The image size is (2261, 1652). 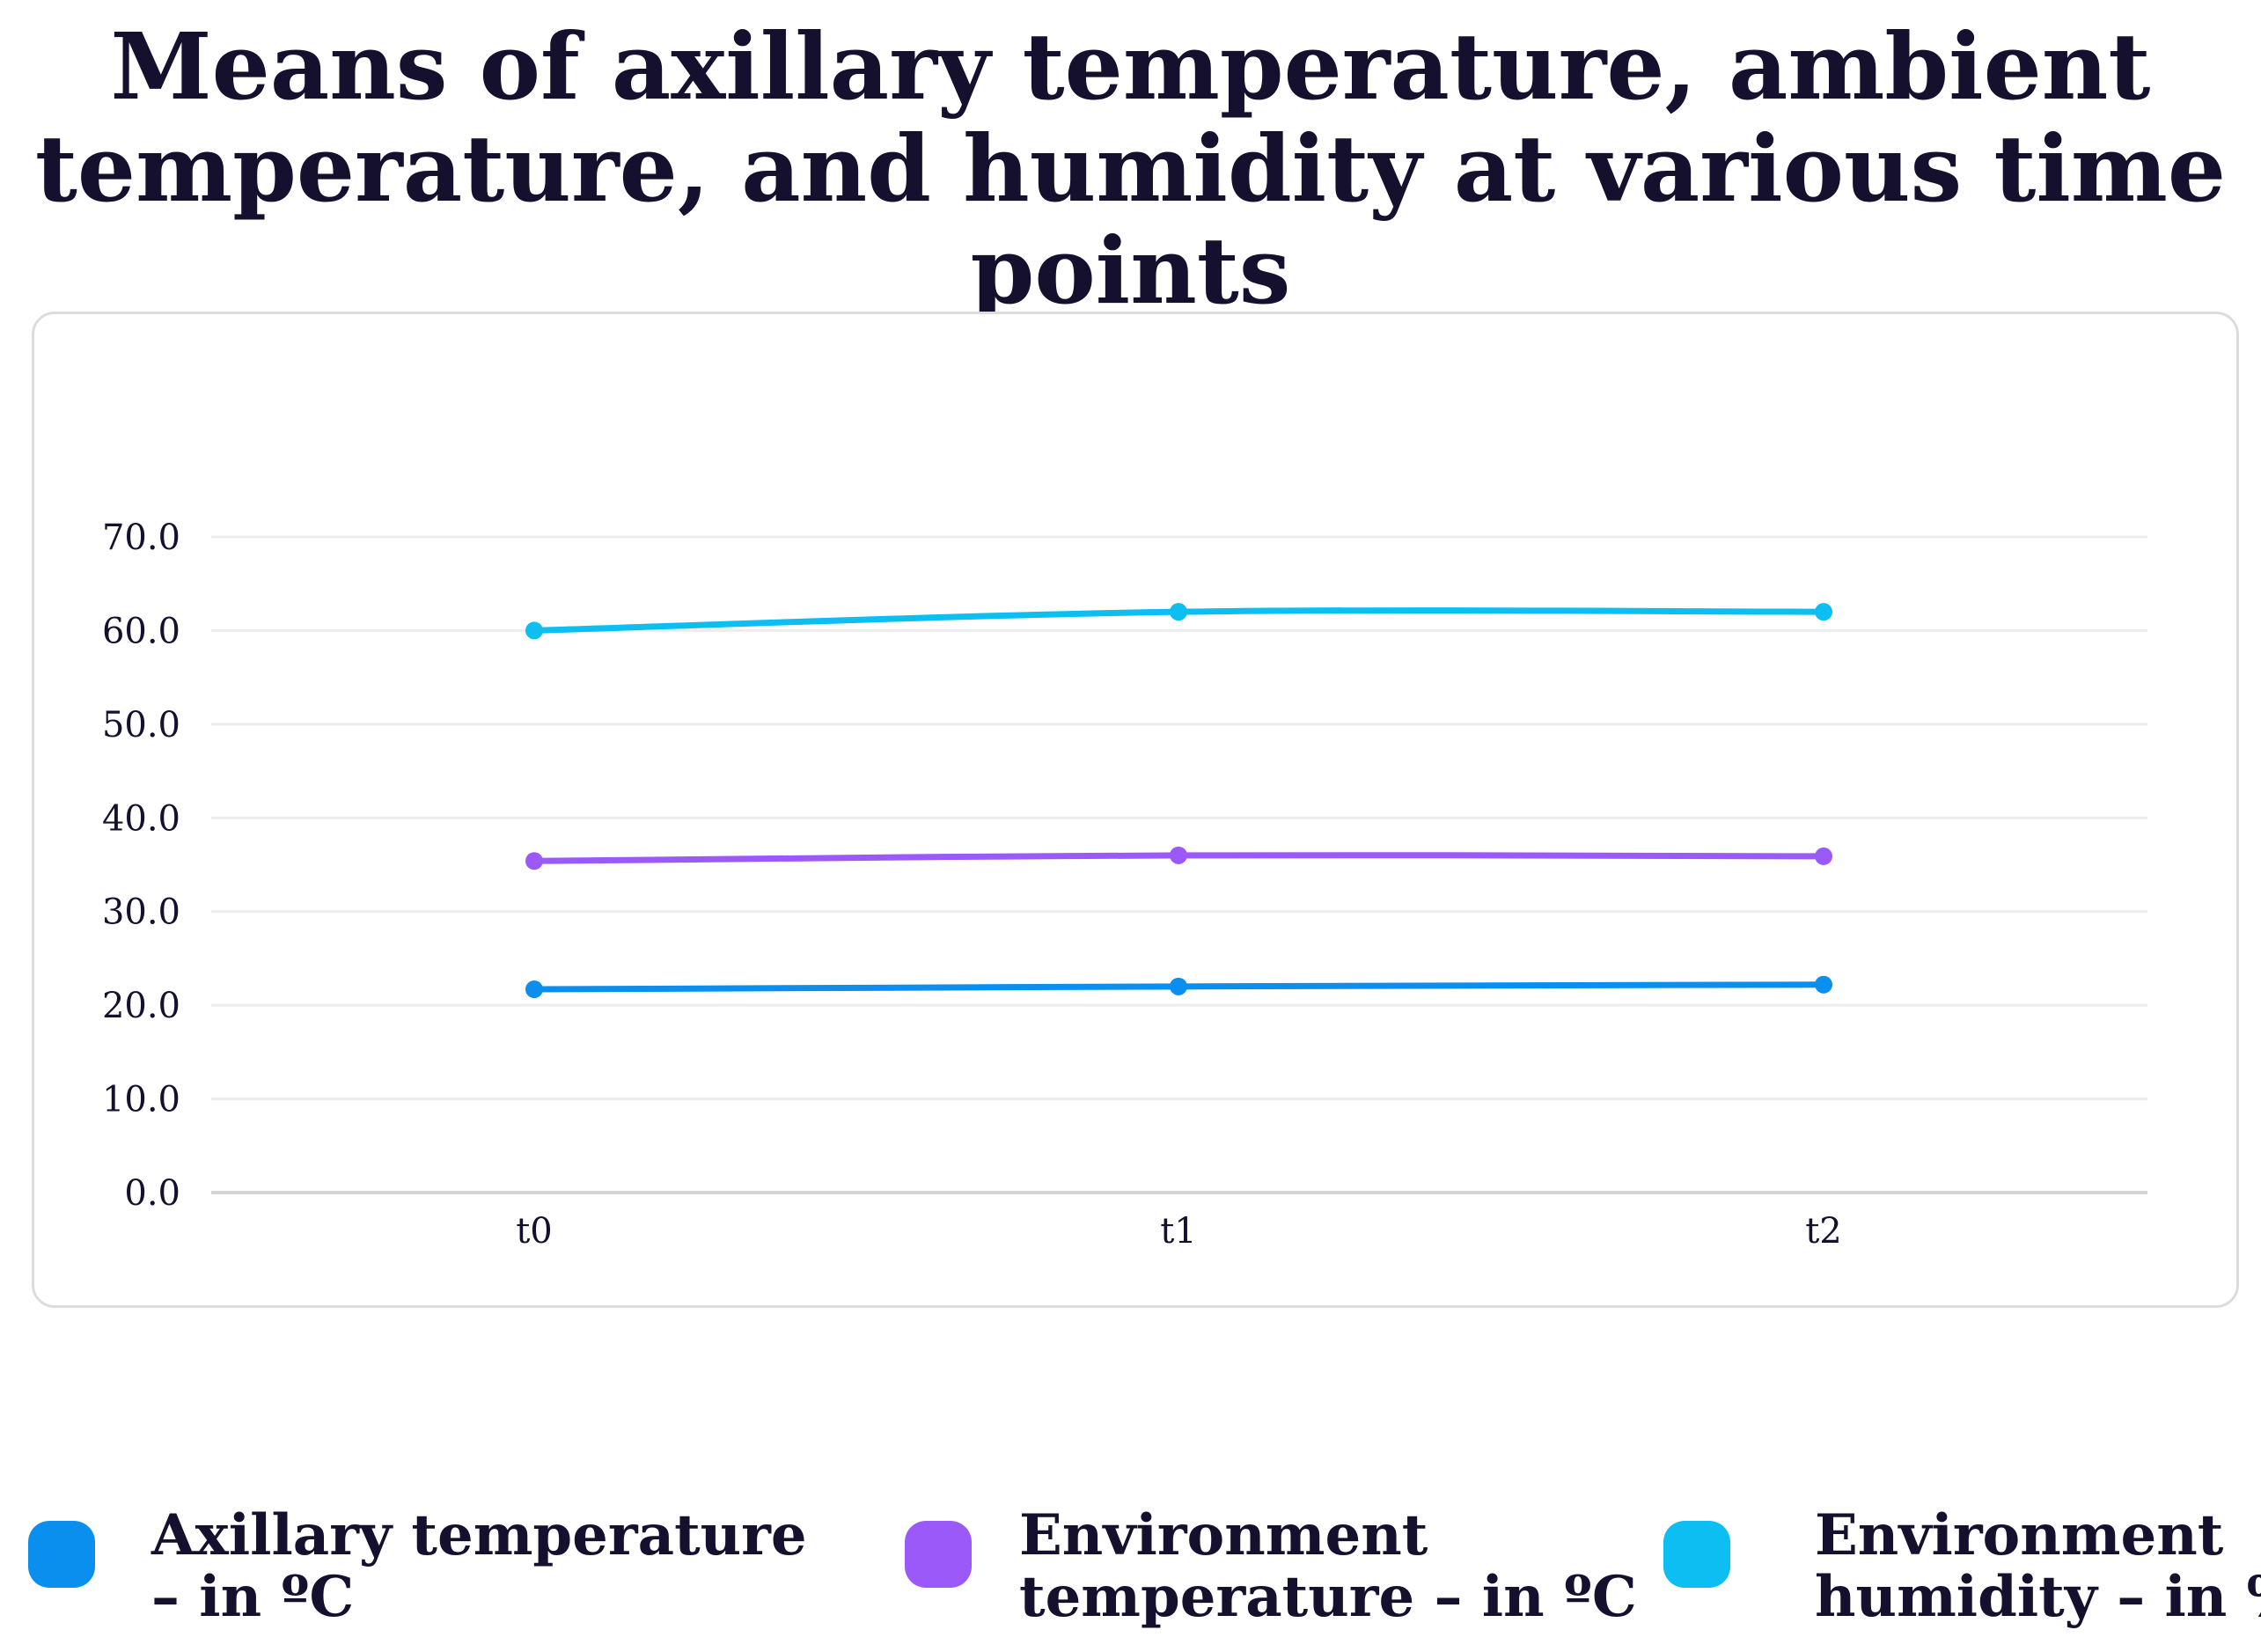 I want to click on data-point-axillary-temperature-t0, so click(x=534, y=989).